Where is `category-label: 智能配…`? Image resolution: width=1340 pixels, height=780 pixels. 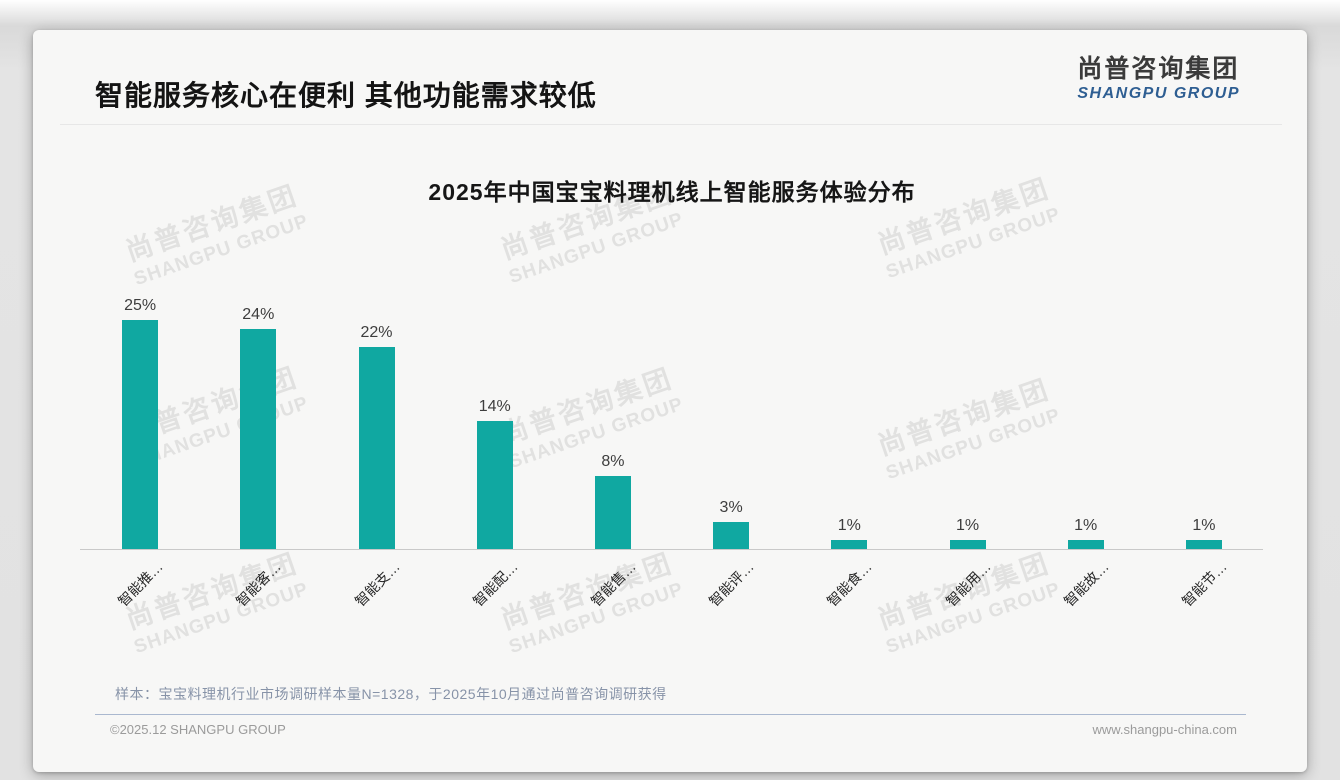
category-label: 智能配… is located at coordinates (495, 584).